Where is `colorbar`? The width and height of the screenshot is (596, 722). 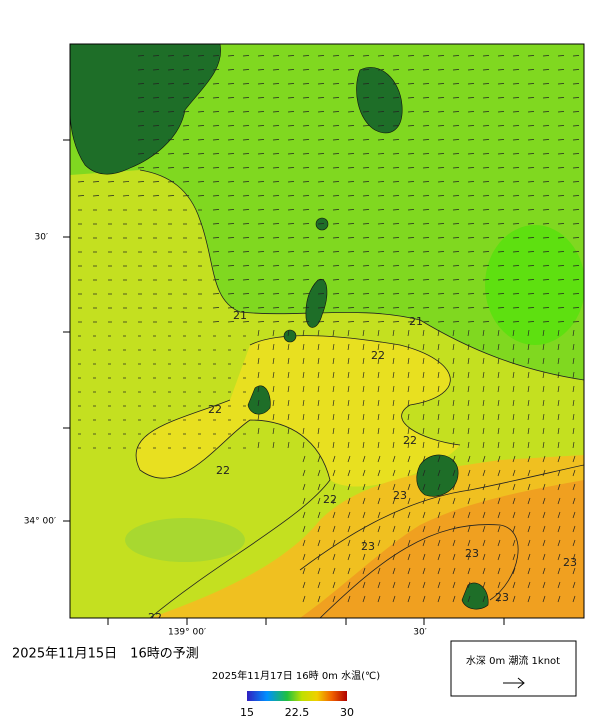
colorbar is located at coordinates (297, 696).